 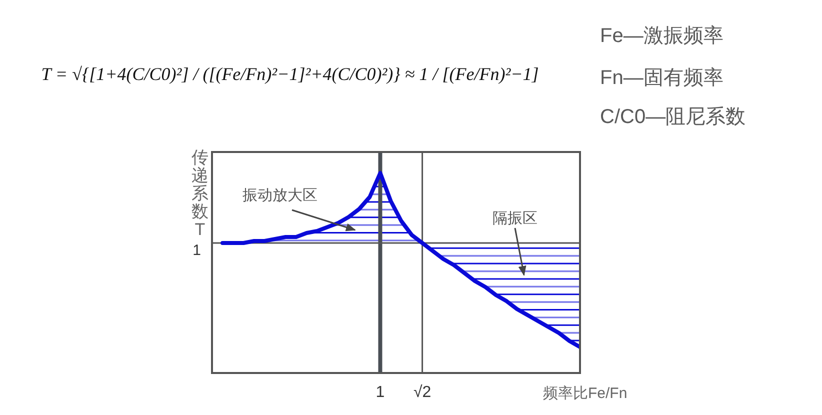 What do you see at coordinates (585, 393) in the screenshot?
I see `x-axis-title: 频率比Fe/Fn` at bounding box center [585, 393].